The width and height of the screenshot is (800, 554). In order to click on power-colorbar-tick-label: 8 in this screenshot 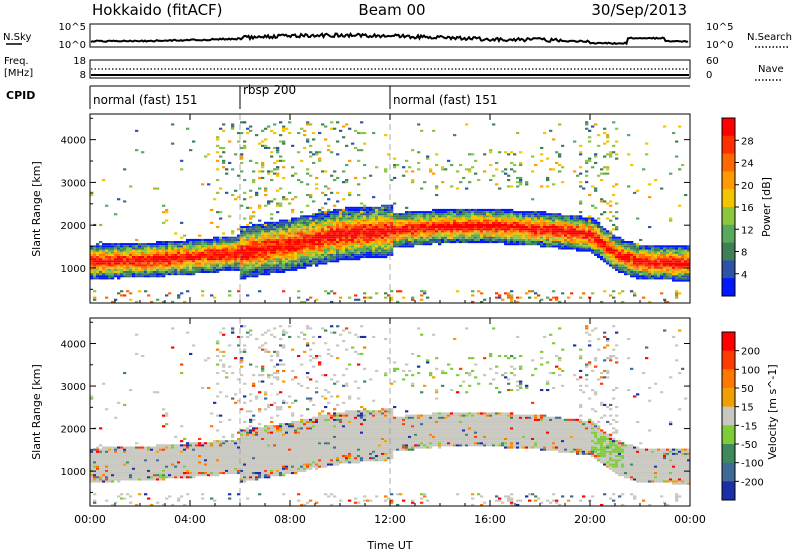, I will do `click(744, 253)`.